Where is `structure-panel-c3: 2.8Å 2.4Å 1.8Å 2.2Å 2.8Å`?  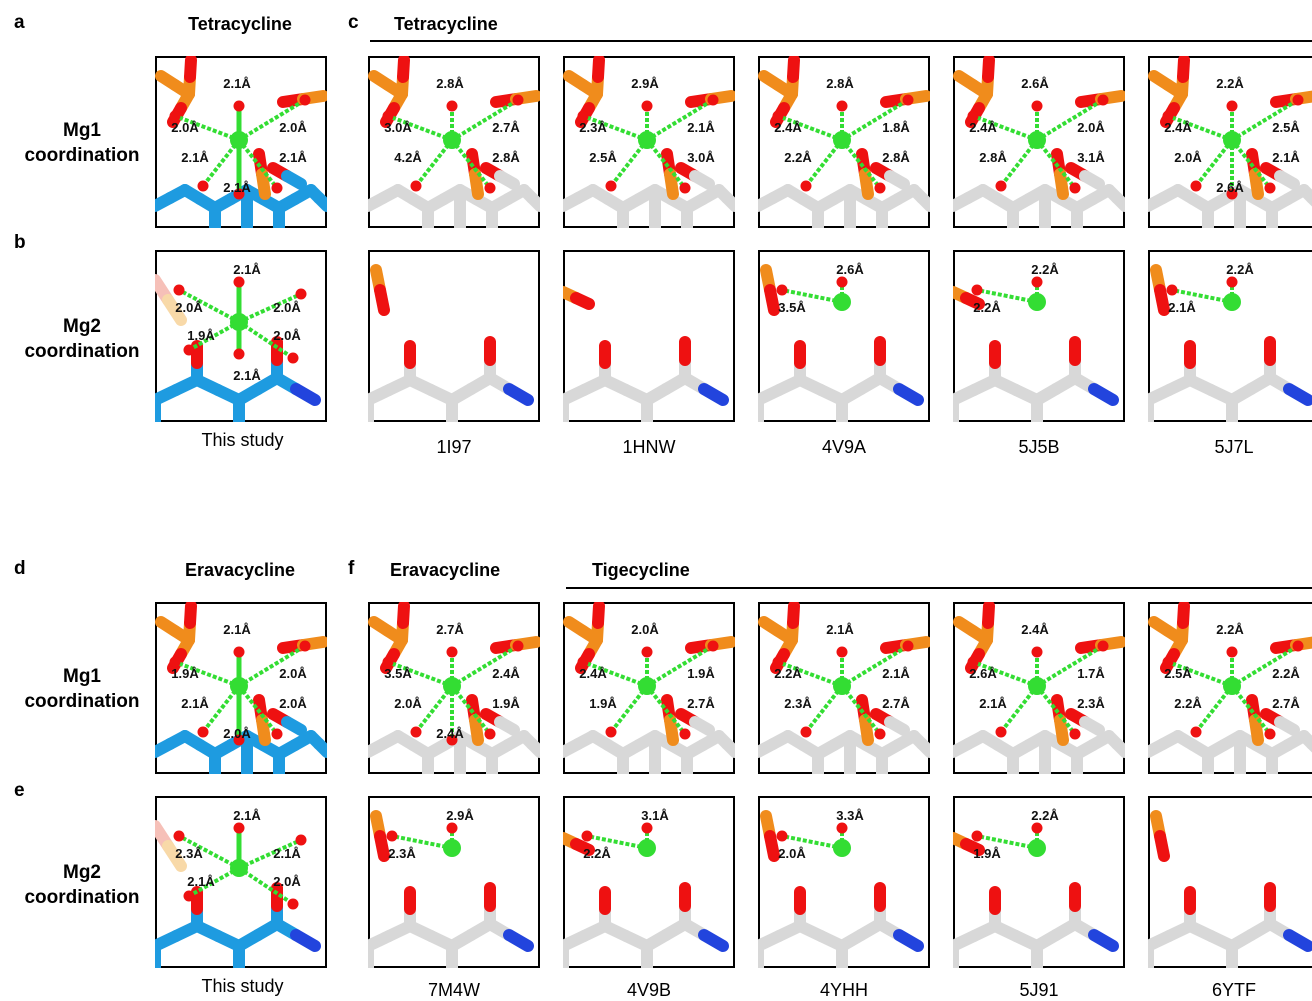 structure-panel-c3: 2.8Å 2.4Å 1.8Å 2.2Å 2.8Å is located at coordinates (844, 142).